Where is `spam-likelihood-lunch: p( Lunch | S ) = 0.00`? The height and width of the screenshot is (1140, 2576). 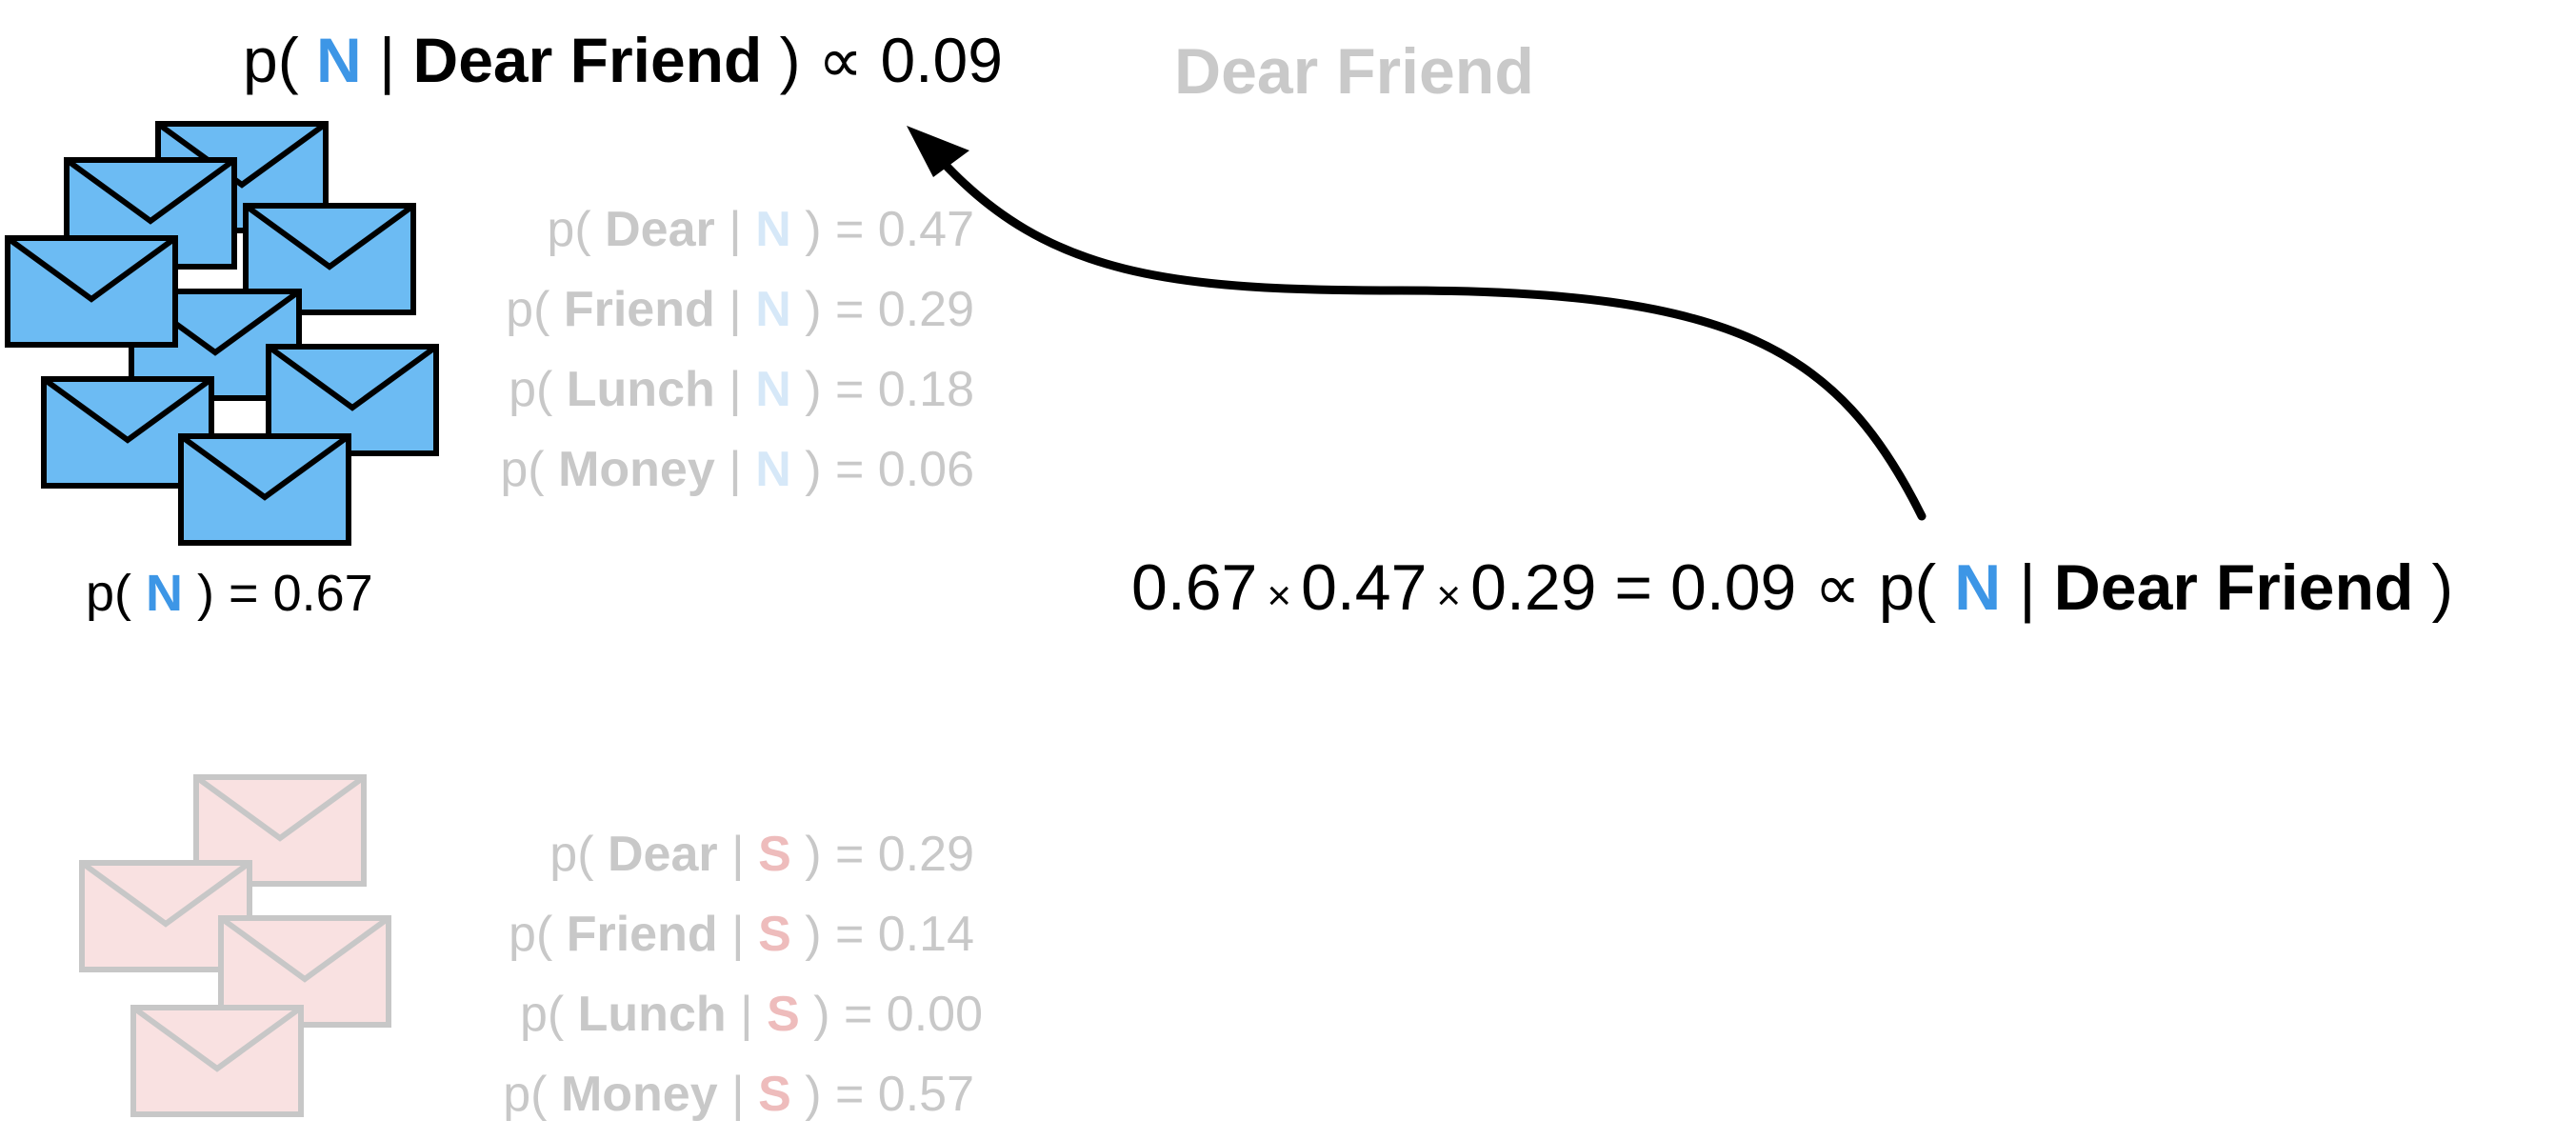 spam-likelihood-lunch: p( Lunch | S ) = 0.00 is located at coordinates (751, 1015).